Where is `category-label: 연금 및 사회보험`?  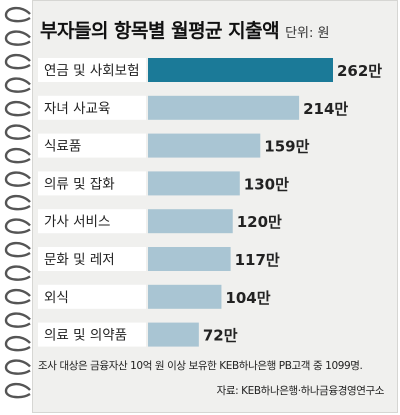
category-label: 연금 및 사회보험 is located at coordinates (92, 71).